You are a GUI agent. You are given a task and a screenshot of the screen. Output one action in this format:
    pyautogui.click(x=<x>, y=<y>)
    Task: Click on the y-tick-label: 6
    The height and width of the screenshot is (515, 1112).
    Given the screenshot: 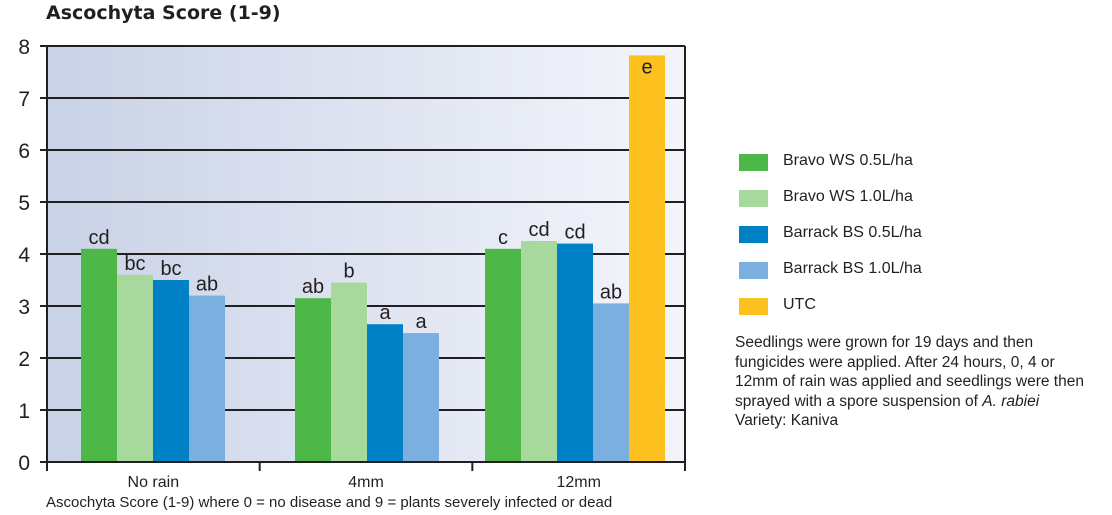 What is the action you would take?
    pyautogui.click(x=24, y=151)
    